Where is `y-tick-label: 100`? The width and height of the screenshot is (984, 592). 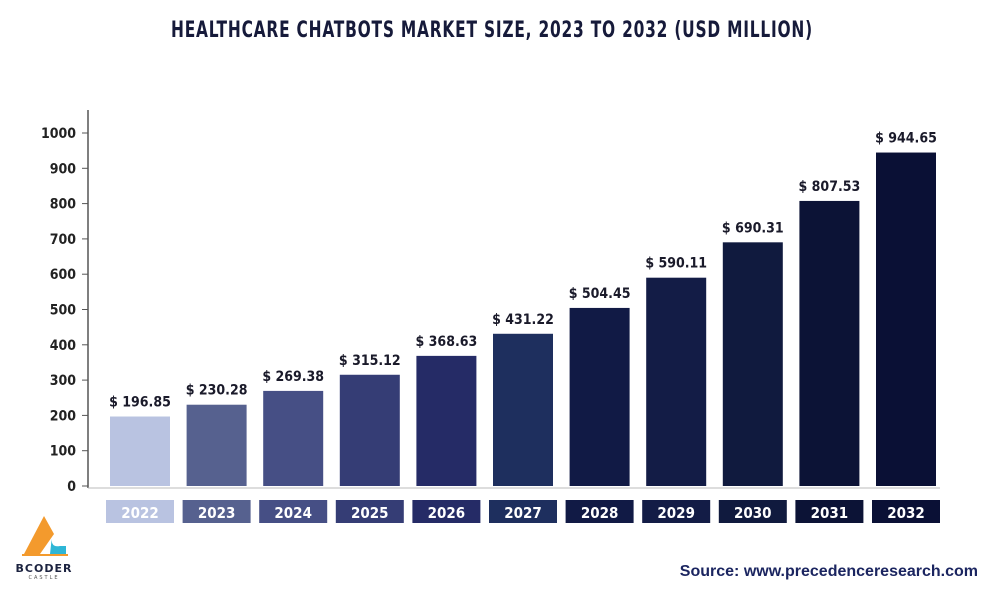 y-tick-label: 100 is located at coordinates (63, 452).